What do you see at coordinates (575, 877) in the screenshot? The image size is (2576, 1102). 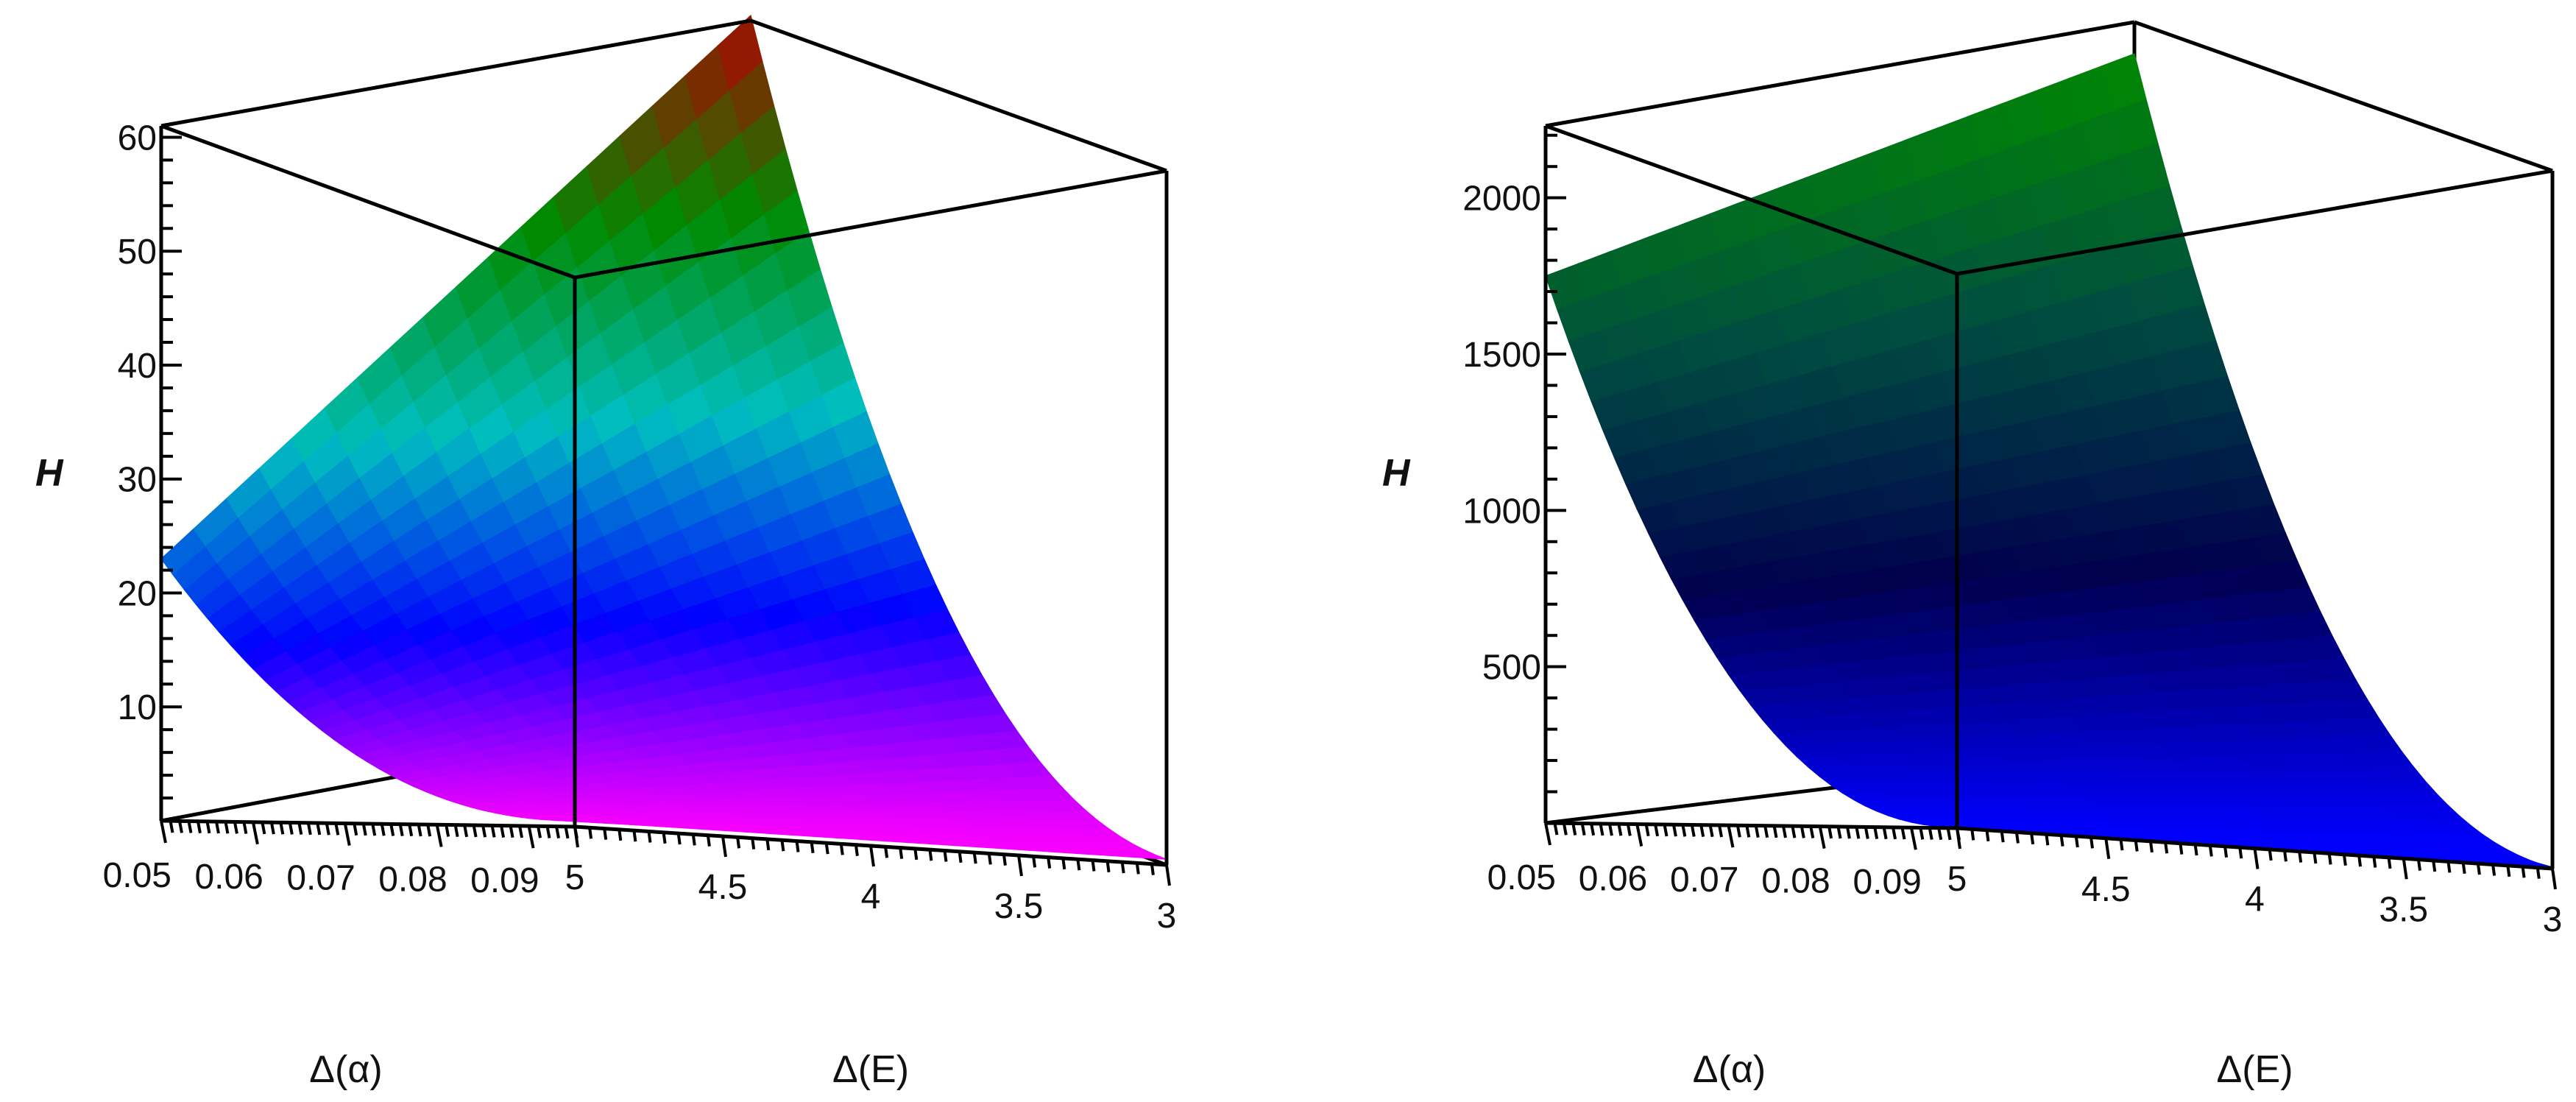 I see `e-tick-label: 5` at bounding box center [575, 877].